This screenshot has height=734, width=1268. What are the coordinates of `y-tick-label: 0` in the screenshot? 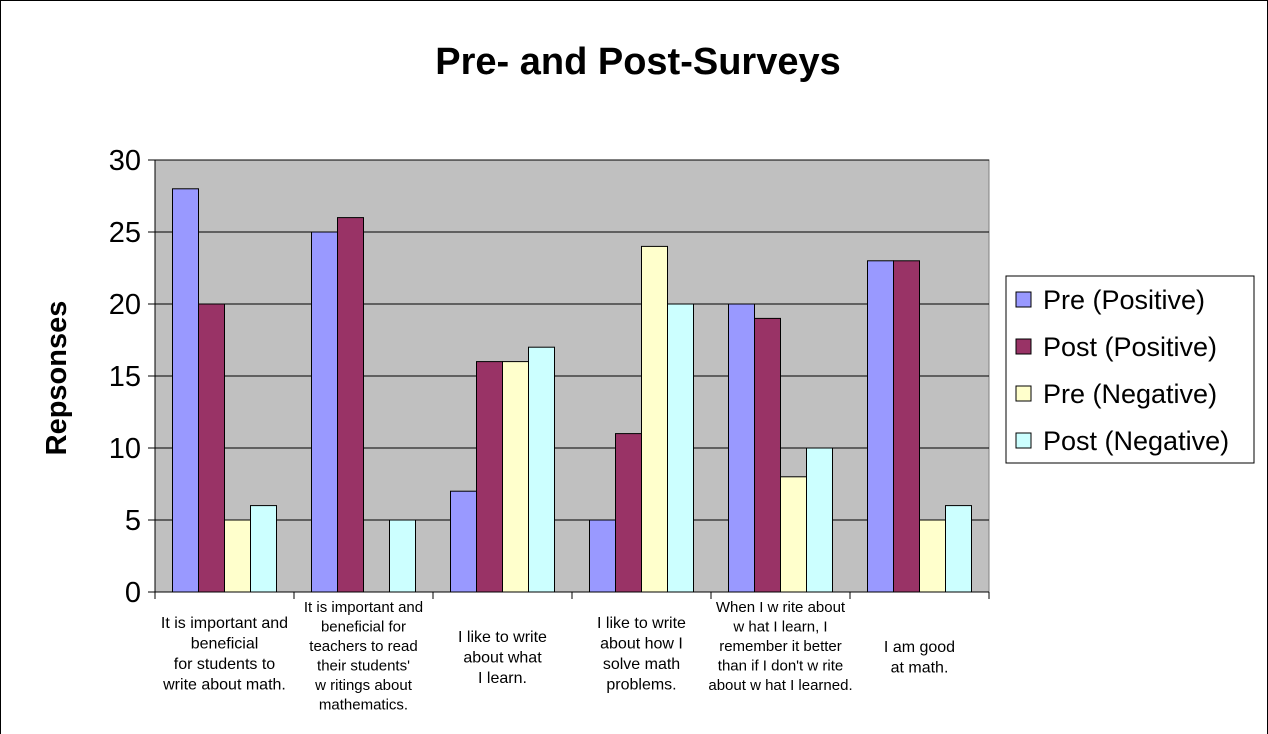 It's located at (133, 593).